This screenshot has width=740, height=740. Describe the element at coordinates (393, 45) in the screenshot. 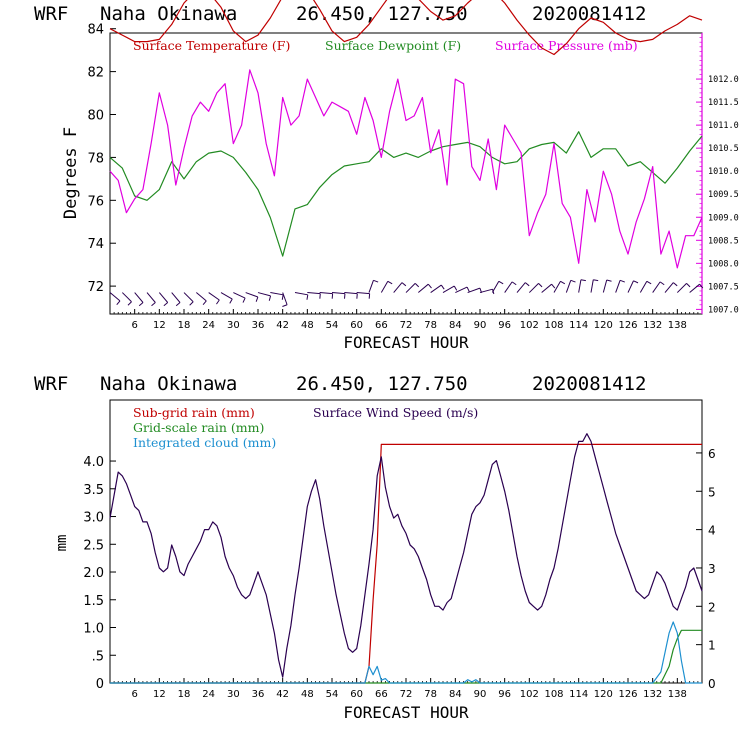

I see `legend-dewpoint: Surface Dewpoint (F)` at that location.